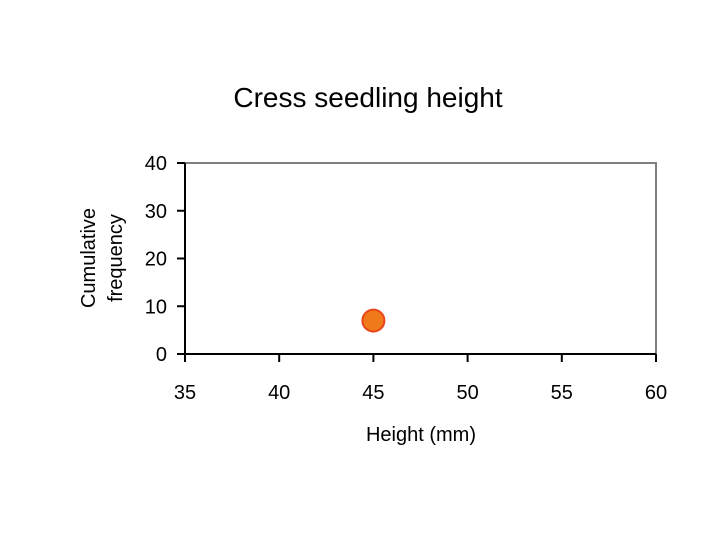  Describe the element at coordinates (373, 393) in the screenshot. I see `x-tick-label: 45` at that location.